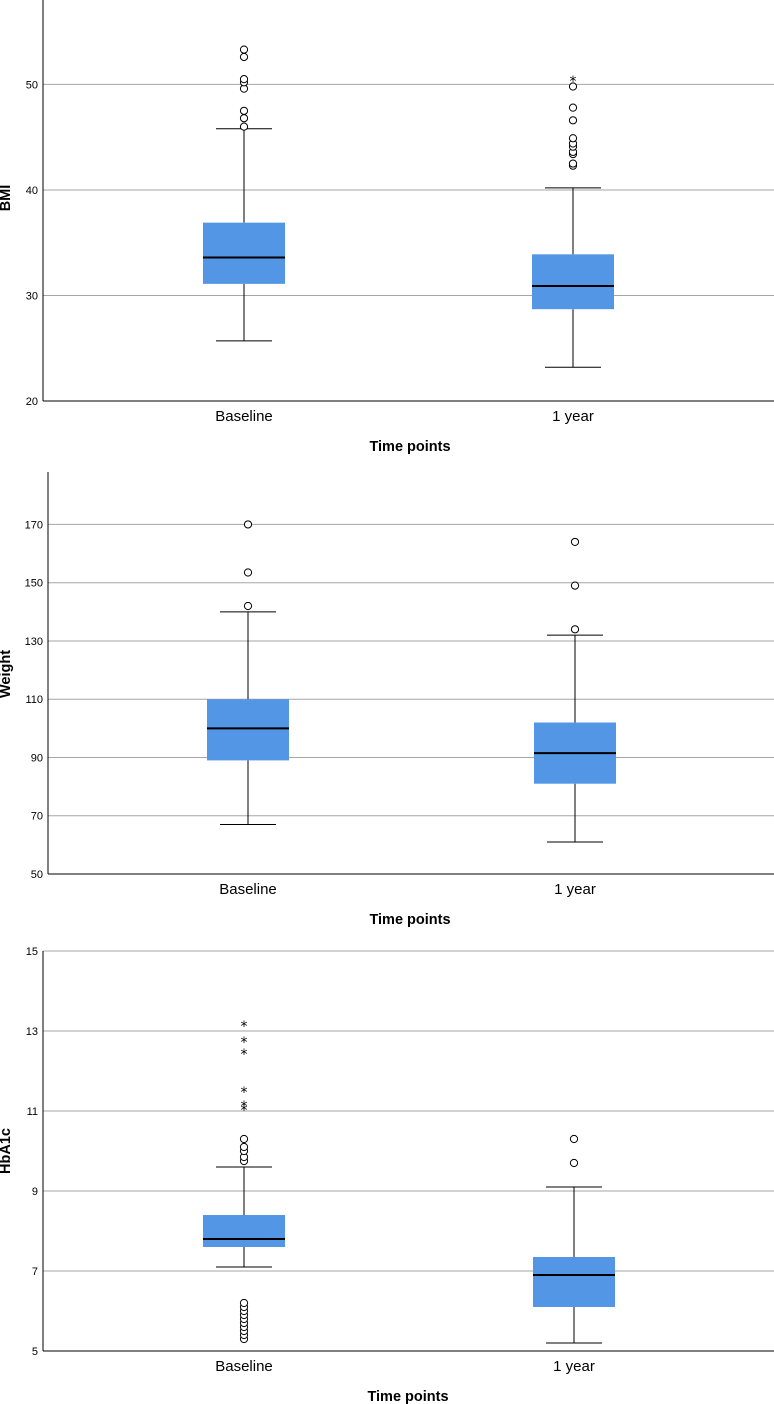 This screenshot has height=1404, width=774. I want to click on y-tick-label: 170, so click(34, 525).